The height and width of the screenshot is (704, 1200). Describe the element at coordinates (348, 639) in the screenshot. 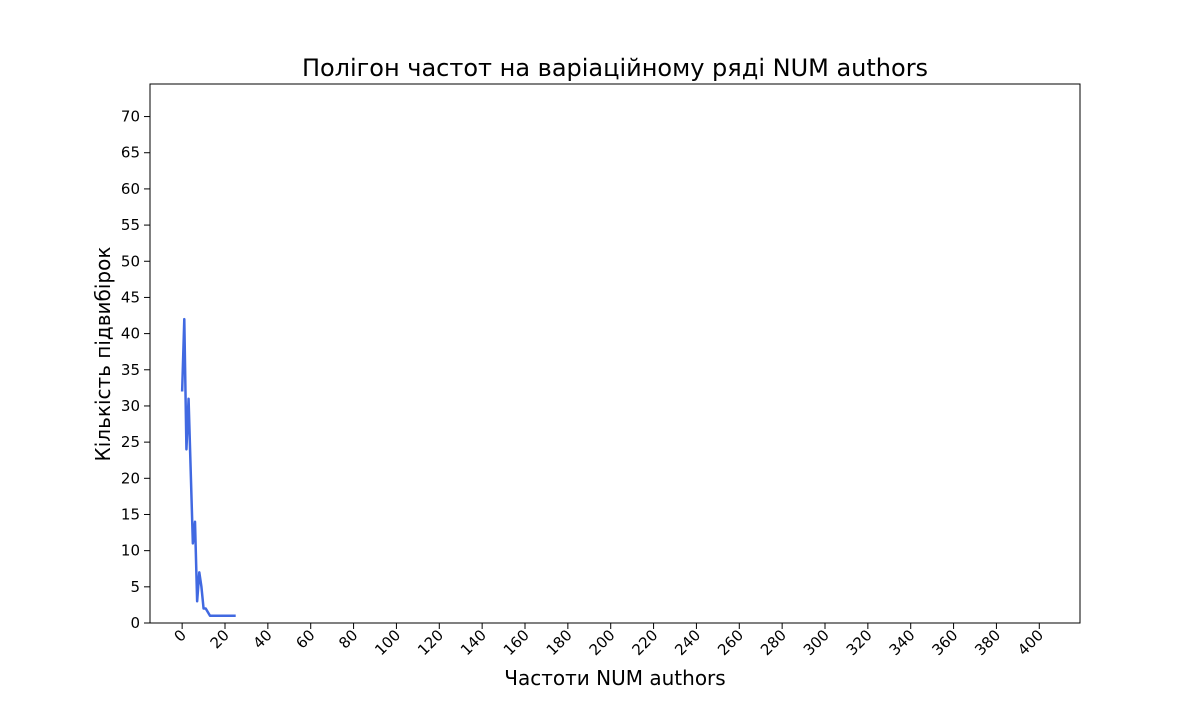

I see `x-tick-label: 80` at that location.